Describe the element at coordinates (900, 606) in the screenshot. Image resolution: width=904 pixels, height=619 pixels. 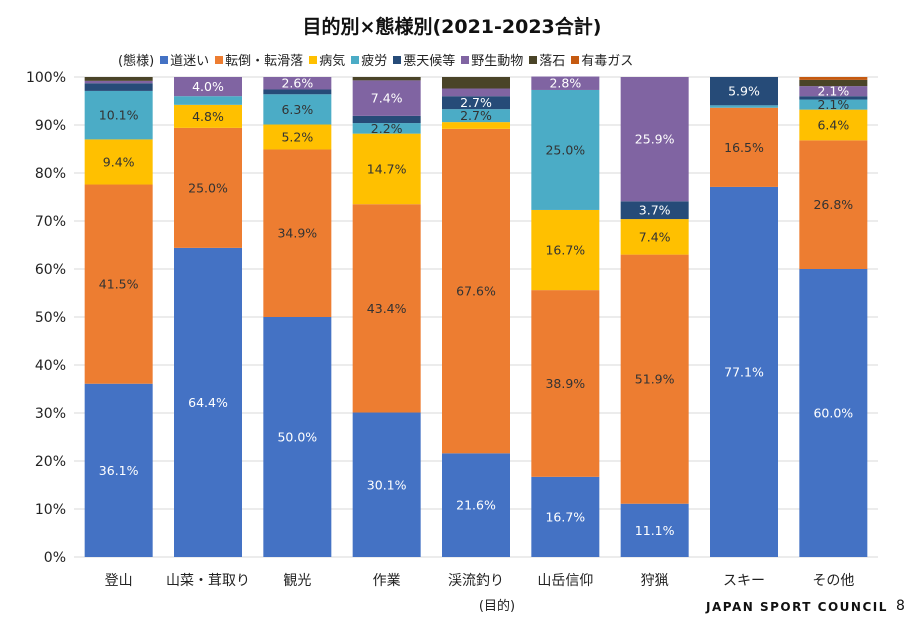
I see `page-number: 8` at that location.